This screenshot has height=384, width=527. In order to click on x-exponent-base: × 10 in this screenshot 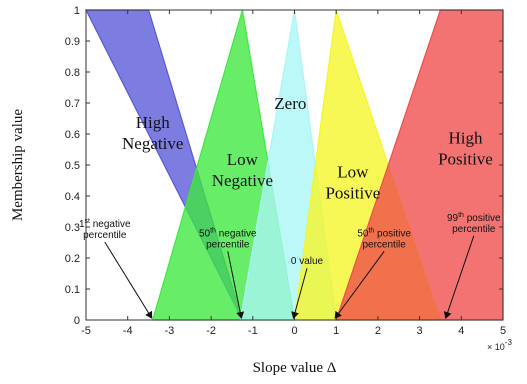, I will do `click(496, 347)`.